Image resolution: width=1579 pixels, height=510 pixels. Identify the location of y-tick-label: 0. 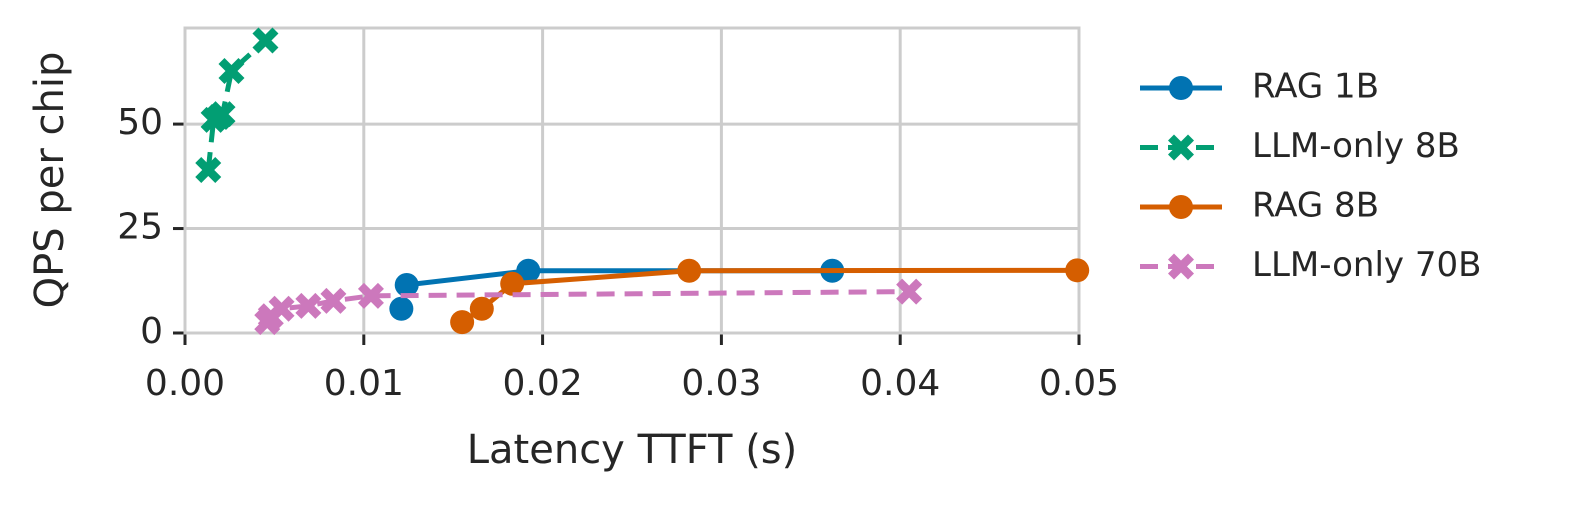
(151, 331).